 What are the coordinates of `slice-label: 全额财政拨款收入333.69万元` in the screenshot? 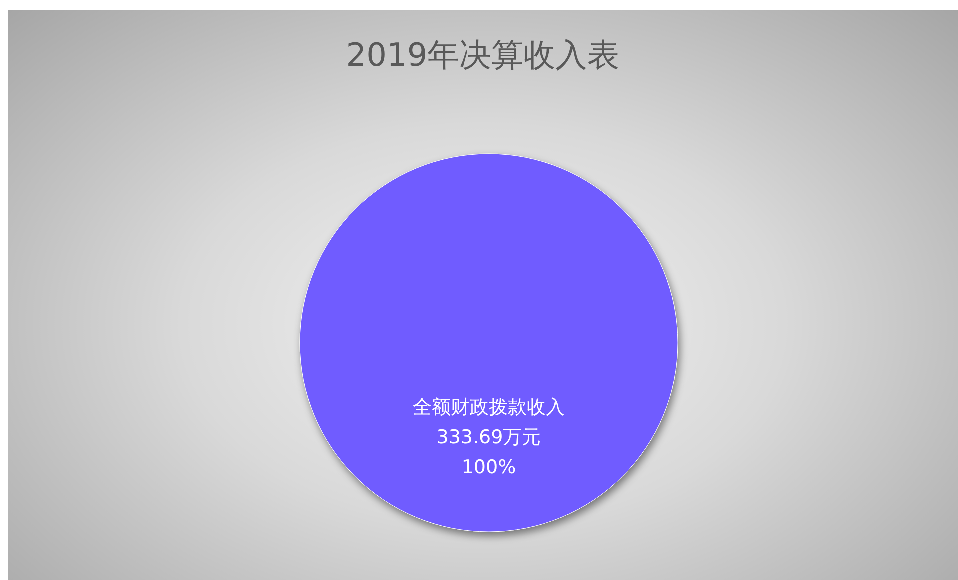 It's located at (489, 422).